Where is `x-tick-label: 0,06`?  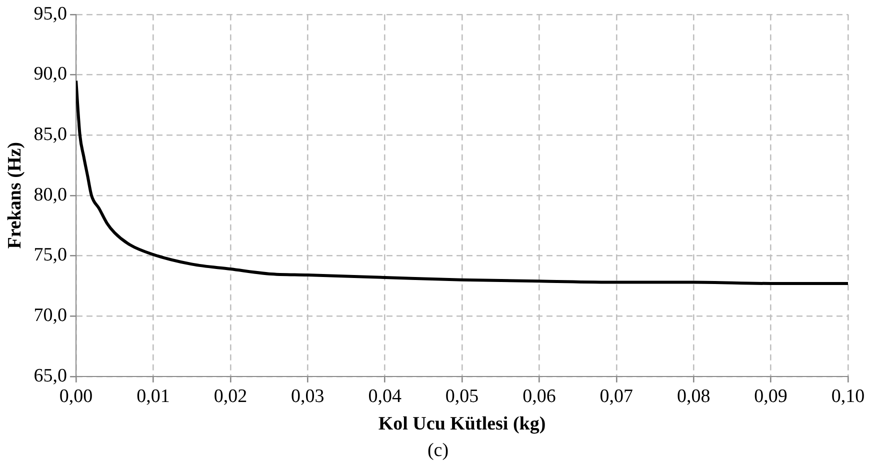
x-tick-label: 0,06 is located at coordinates (539, 396).